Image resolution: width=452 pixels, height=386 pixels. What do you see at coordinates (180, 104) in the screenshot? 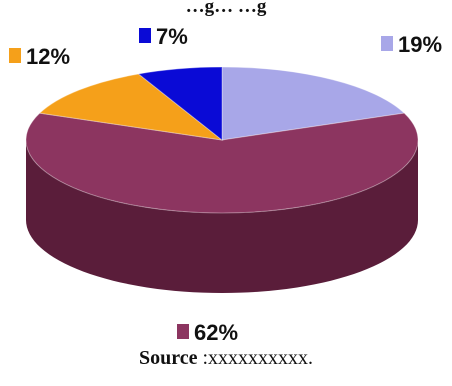
I see `pie-slice-7%` at bounding box center [180, 104].